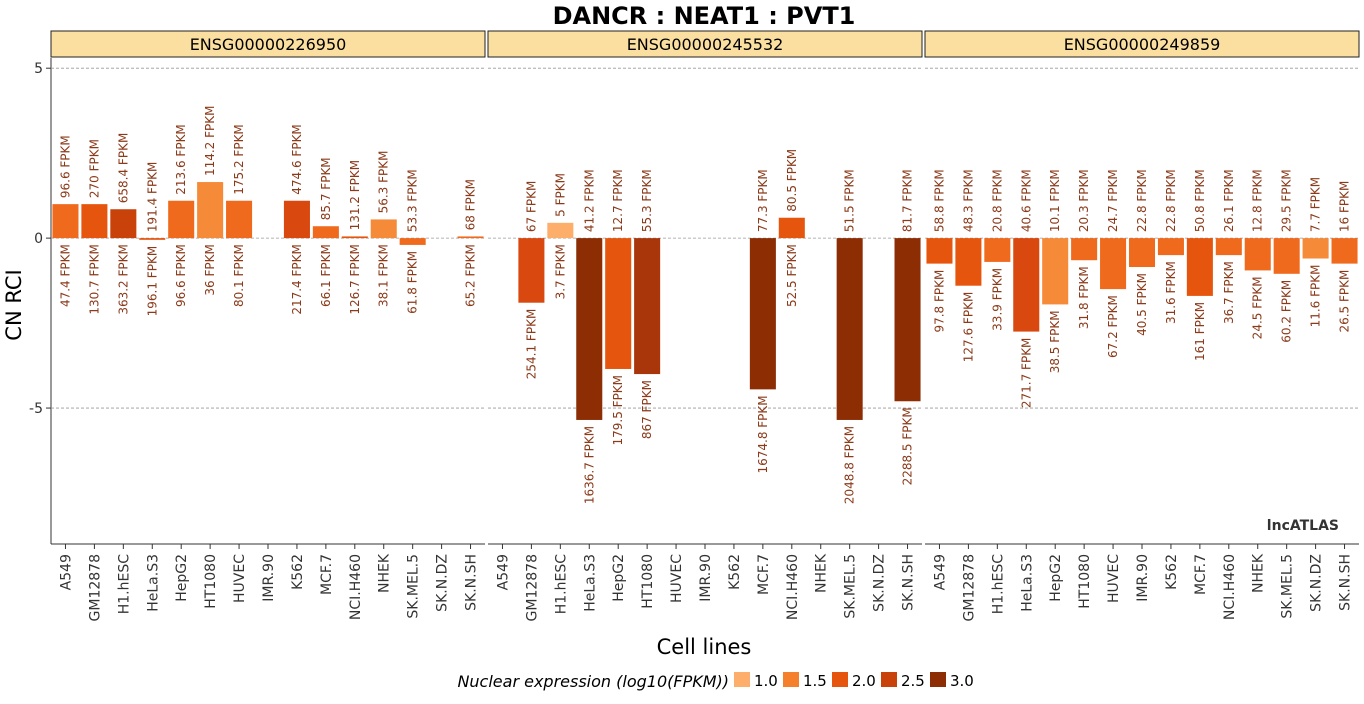 The height and width of the screenshot is (704, 1364). What do you see at coordinates (735, 572) in the screenshot?
I see `x-tick-label: K562` at bounding box center [735, 572].